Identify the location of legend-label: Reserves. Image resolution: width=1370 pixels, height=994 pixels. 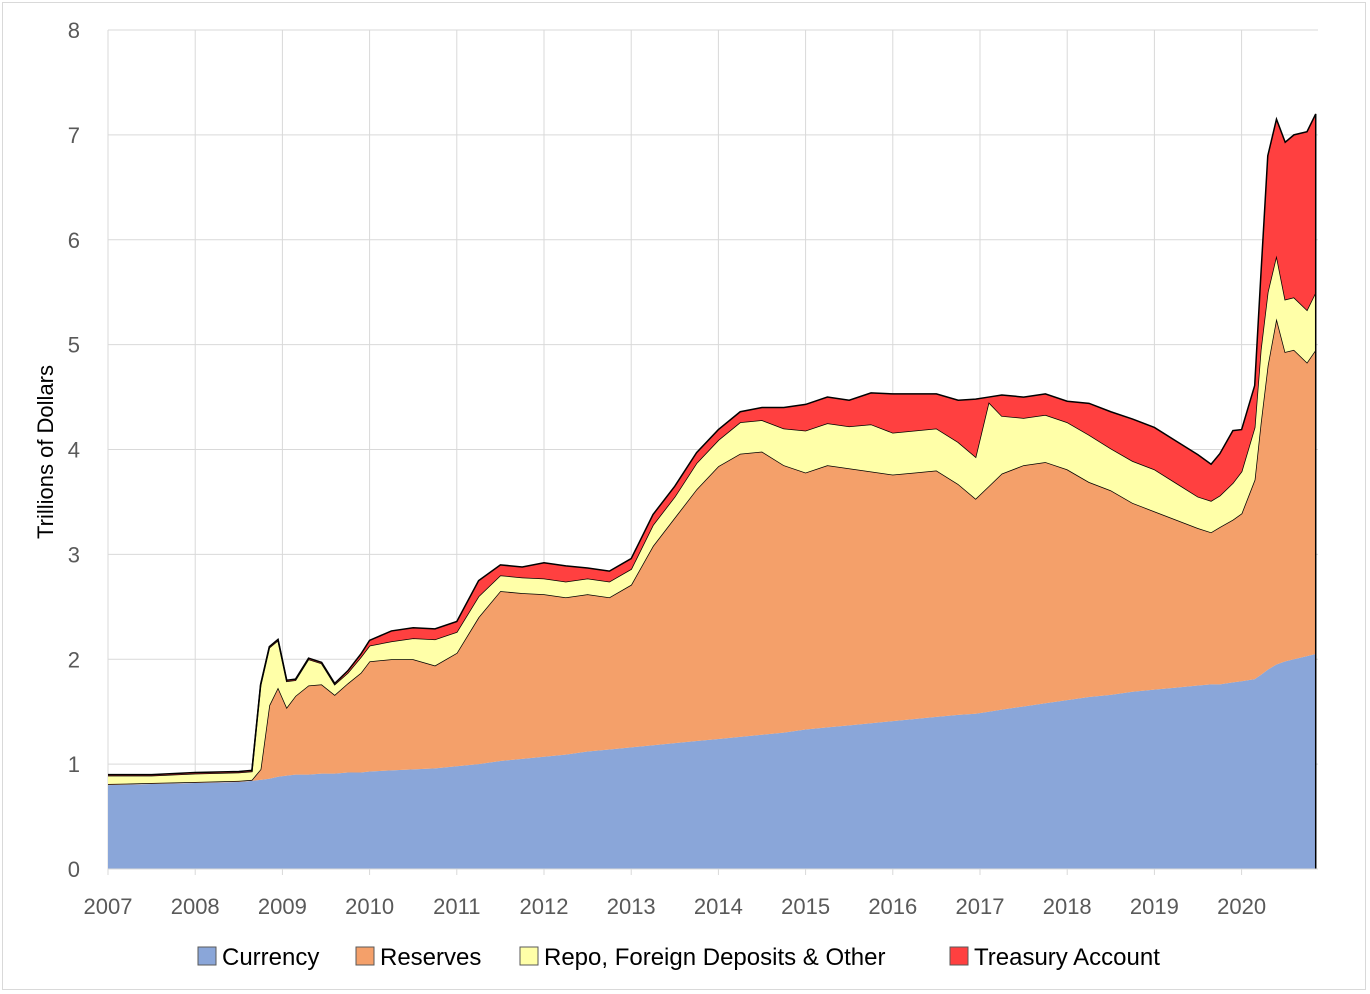
(430, 957).